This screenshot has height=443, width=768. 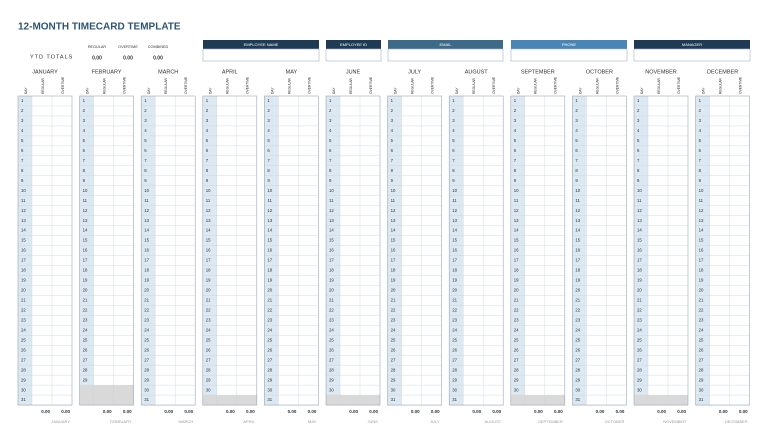 I want to click on month-footer: DECEMBER, so click(x=736, y=421).